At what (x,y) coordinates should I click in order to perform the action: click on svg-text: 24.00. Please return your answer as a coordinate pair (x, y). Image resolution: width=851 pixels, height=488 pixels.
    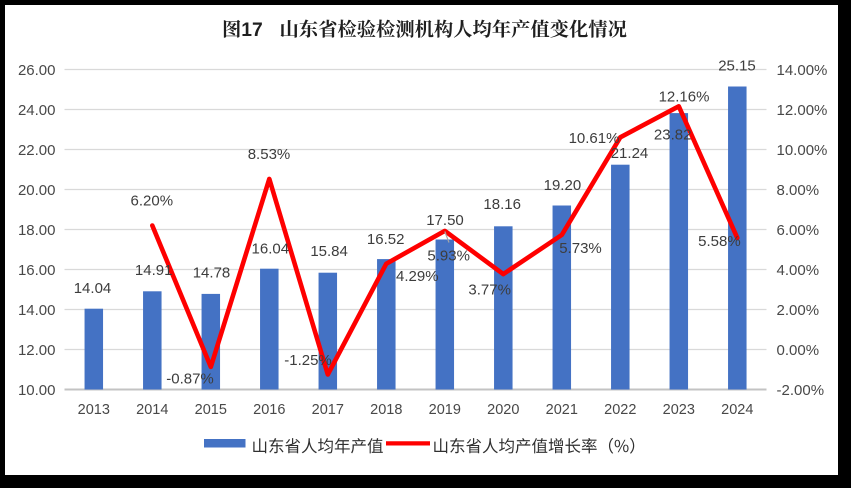
    Looking at the image, I should click on (37, 110).